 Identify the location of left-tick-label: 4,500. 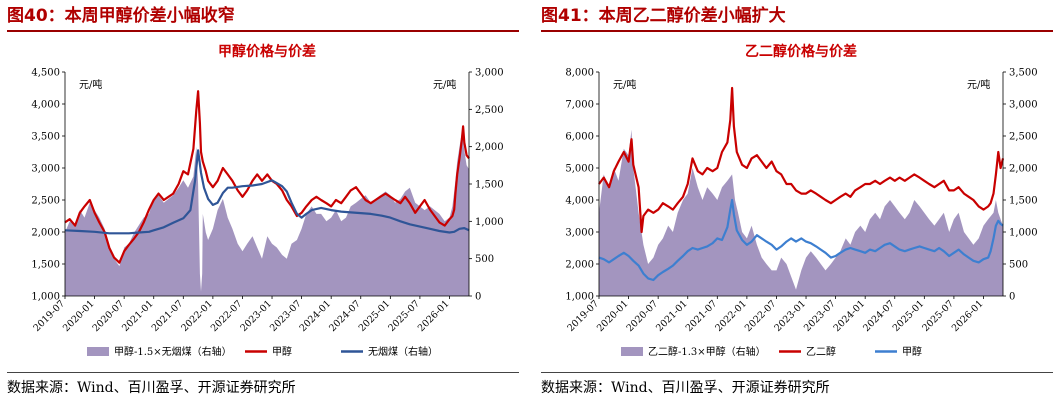
(45, 73).